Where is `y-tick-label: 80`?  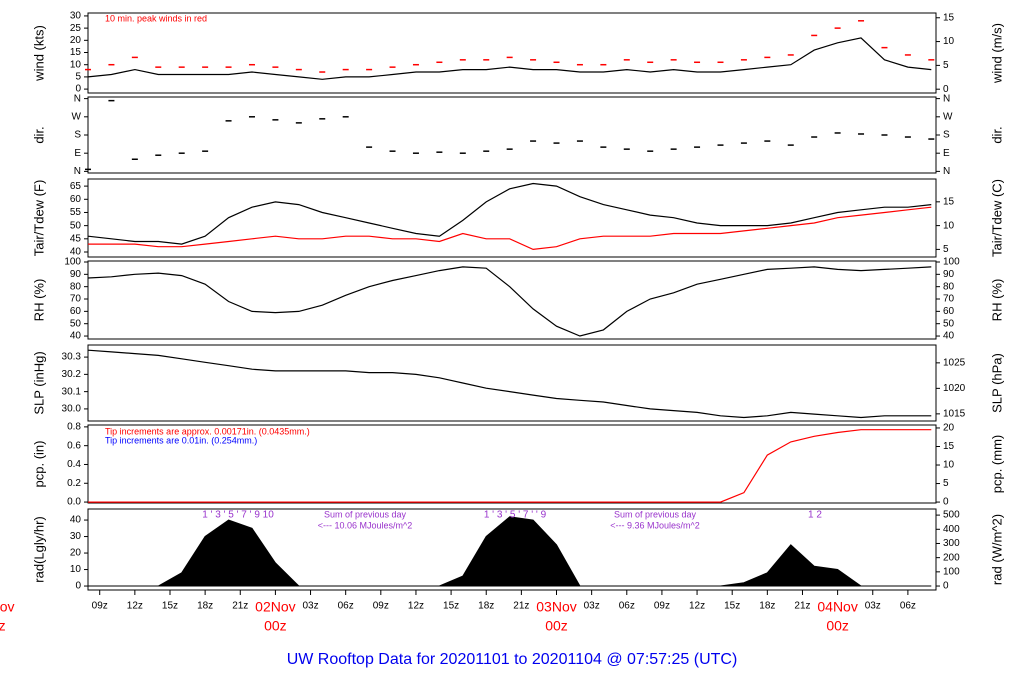 y-tick-label: 80 is located at coordinates (76, 286).